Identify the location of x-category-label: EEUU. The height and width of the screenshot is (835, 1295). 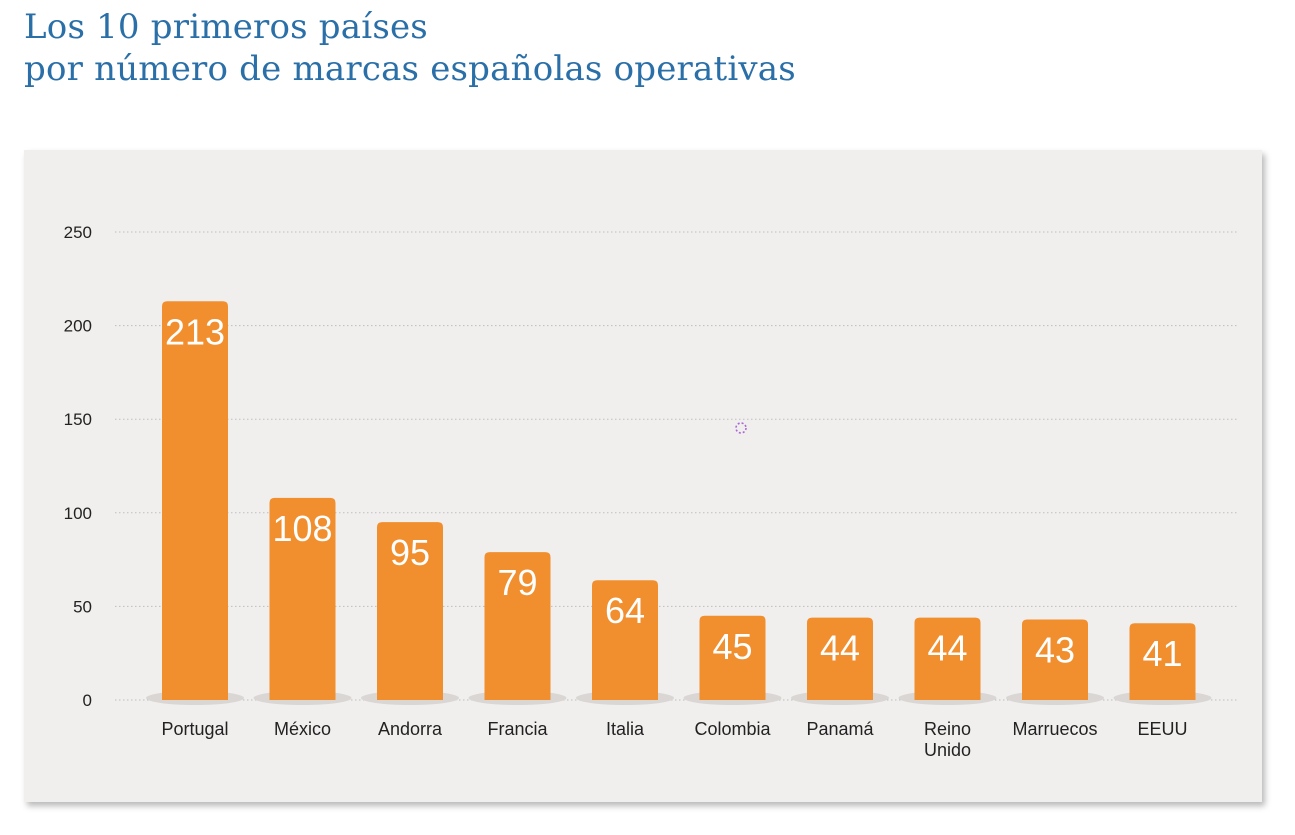
(1162, 729).